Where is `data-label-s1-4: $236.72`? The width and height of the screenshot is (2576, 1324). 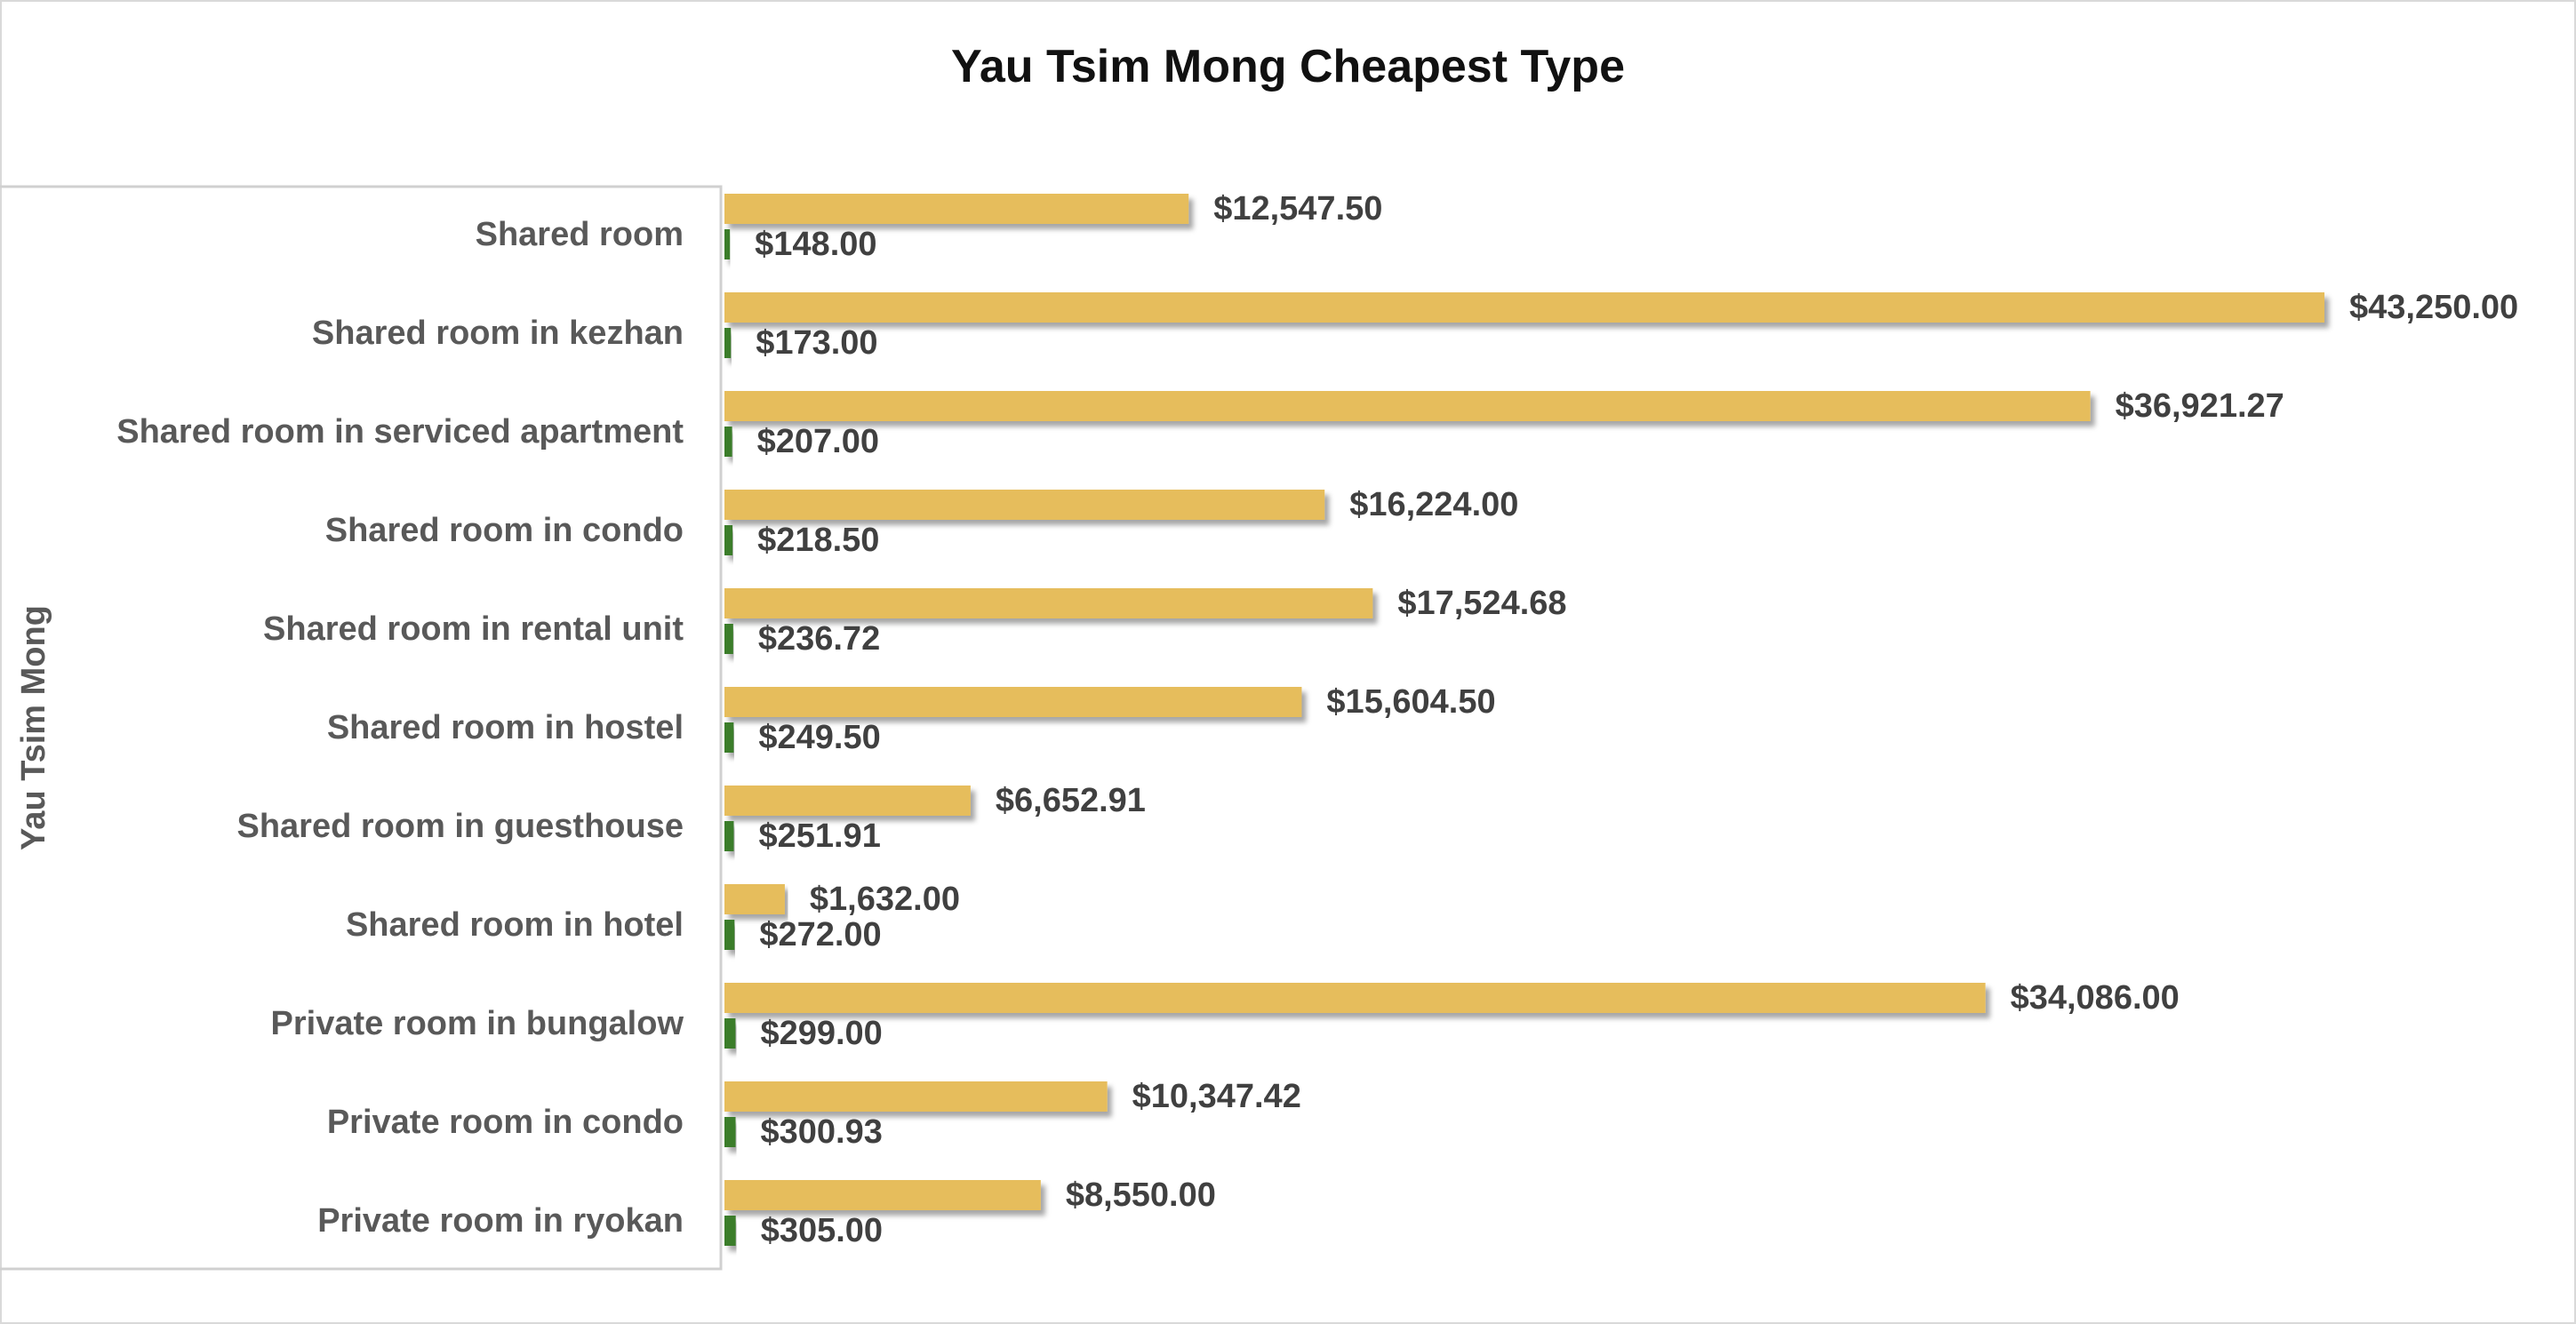 data-label-s1-4: $236.72 is located at coordinates (819, 639).